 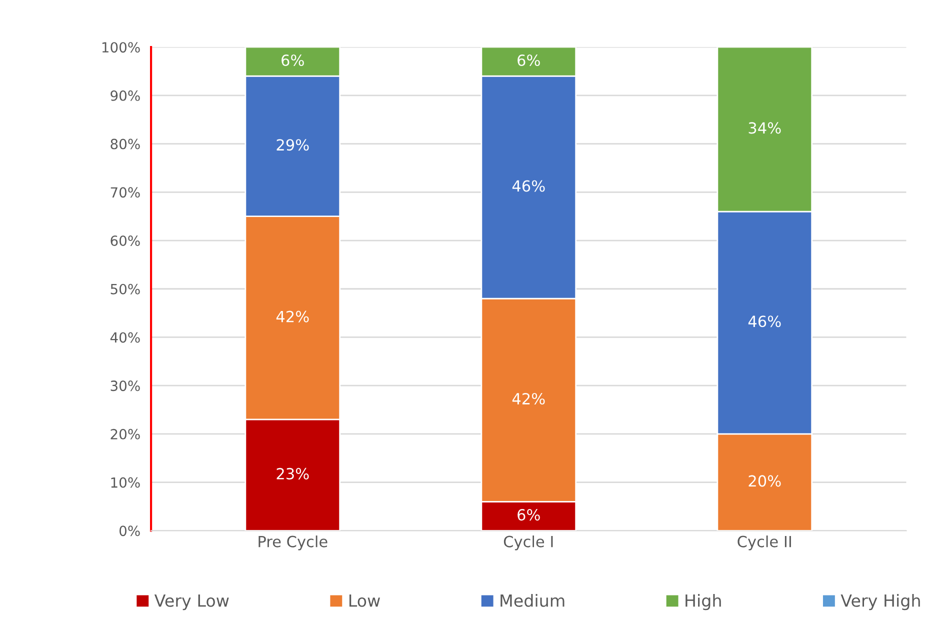 What do you see at coordinates (532, 600) in the screenshot?
I see `legend-label: Medium` at bounding box center [532, 600].